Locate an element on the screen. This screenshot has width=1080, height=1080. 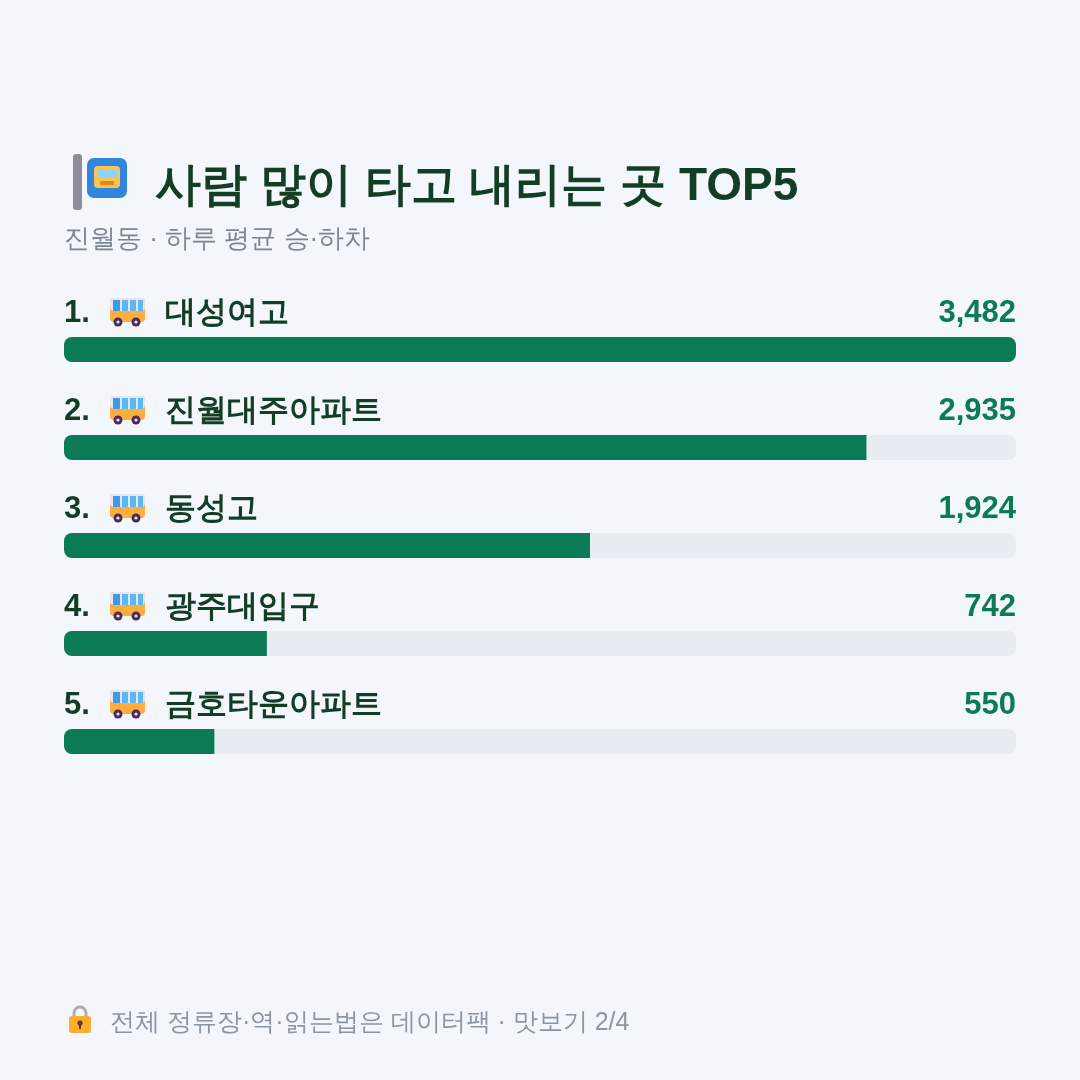
chart-subtitle: 진월동 · 하루 평균 승·하차 is located at coordinates (217, 238).